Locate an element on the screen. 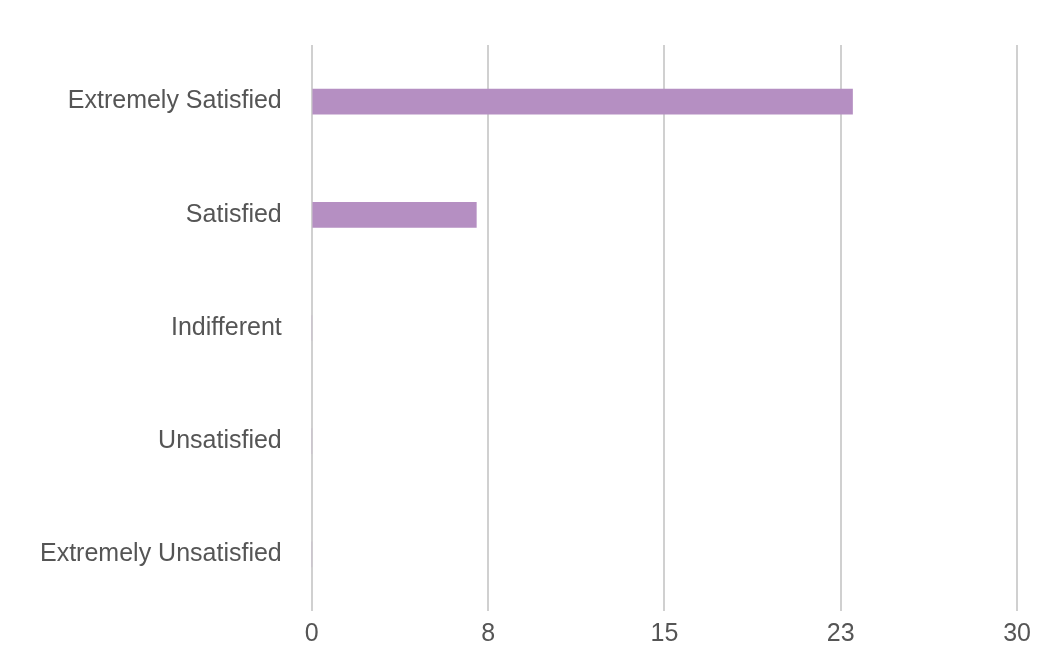 Image resolution: width=1039 pixels, height=662 pixels. y-tick-label: Extremely Unsatisfied is located at coordinates (161, 552).